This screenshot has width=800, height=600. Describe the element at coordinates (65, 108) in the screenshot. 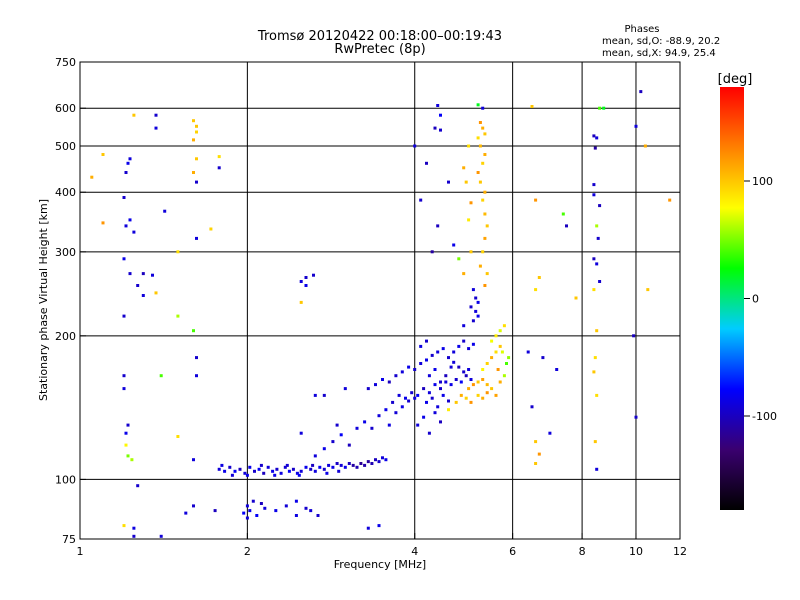

I see `y-tick-label: 600` at that location.